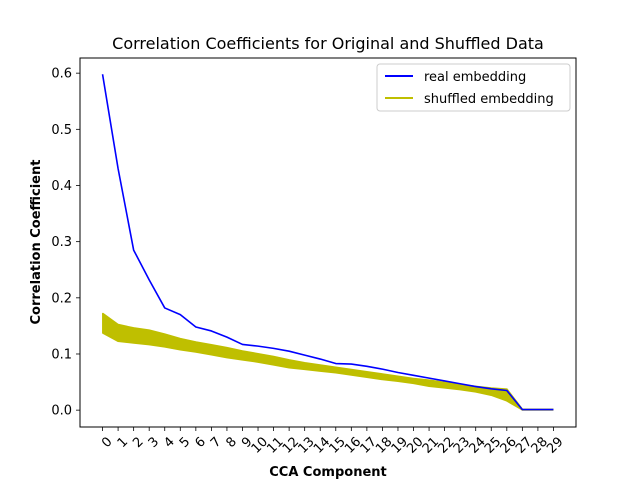  I want to click on legend: real embedding shuffled embedding, so click(473, 87).